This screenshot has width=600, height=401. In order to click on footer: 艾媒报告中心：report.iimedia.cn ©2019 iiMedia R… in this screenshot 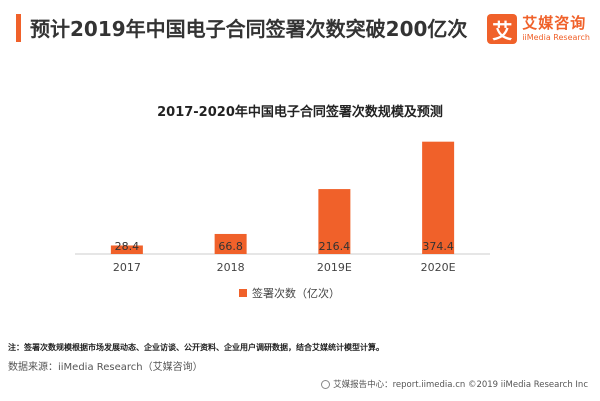, I will do `click(454, 384)`.